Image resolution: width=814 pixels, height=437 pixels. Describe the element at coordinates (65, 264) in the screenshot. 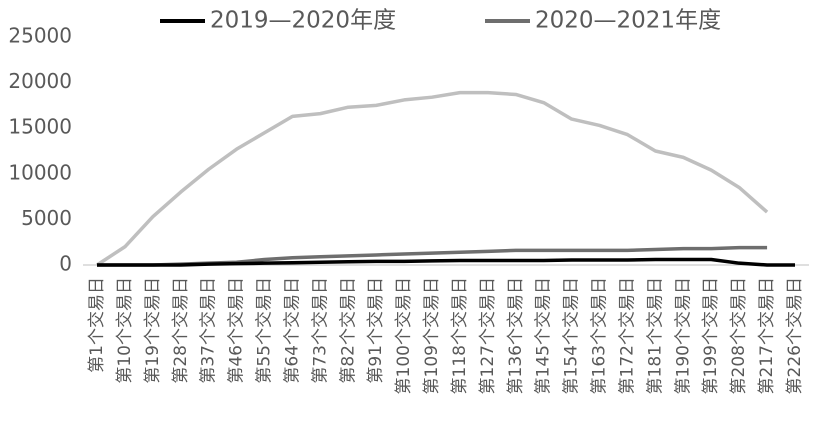

I see `y-tick-label: 0` at that location.